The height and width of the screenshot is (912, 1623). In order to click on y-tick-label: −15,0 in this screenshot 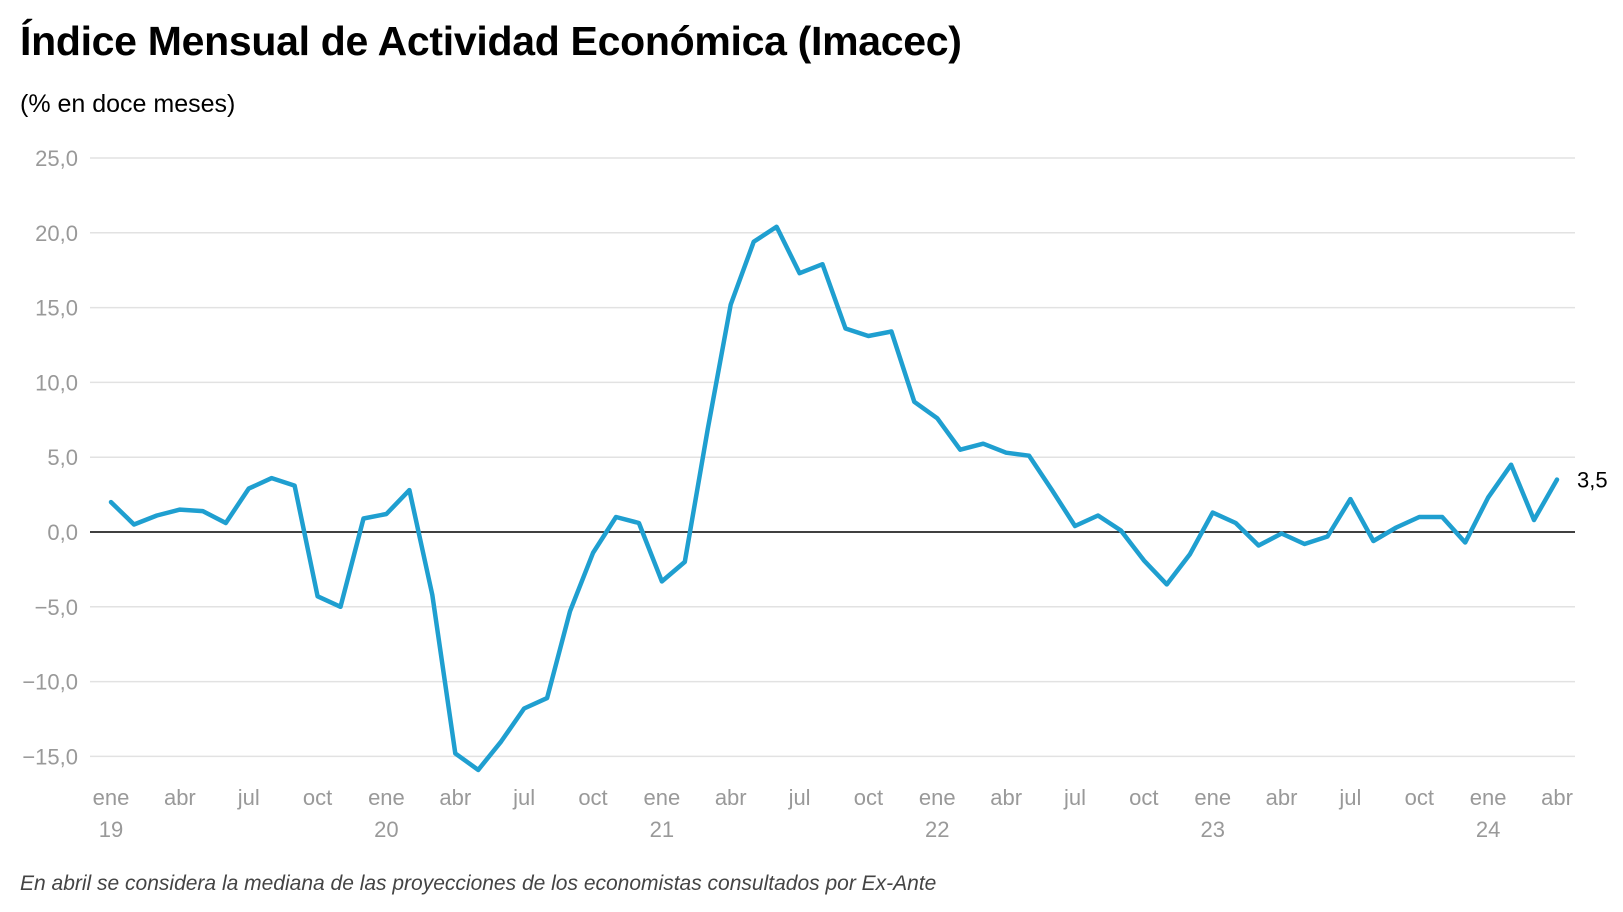, I will do `click(50, 756)`.